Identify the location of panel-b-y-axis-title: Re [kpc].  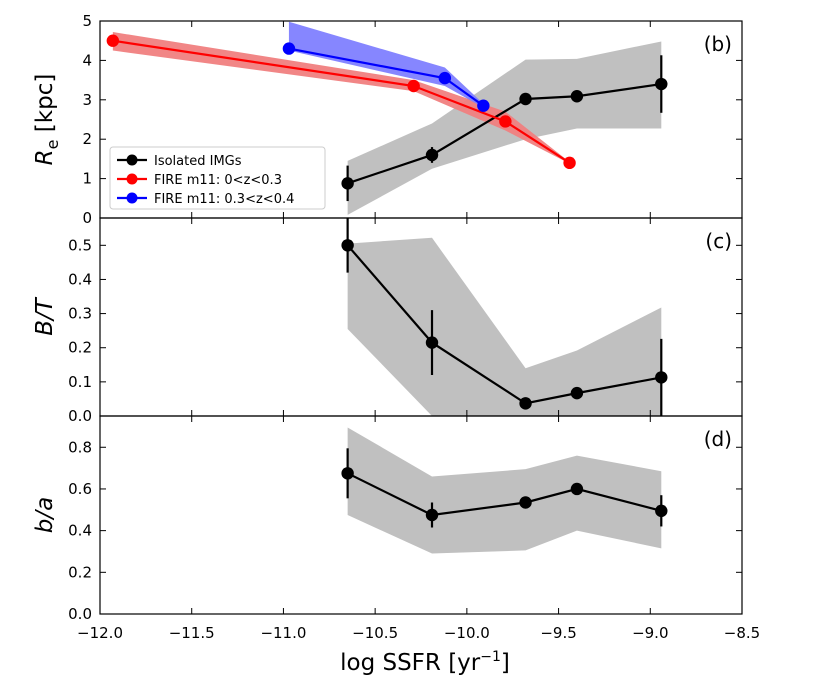
(47, 120).